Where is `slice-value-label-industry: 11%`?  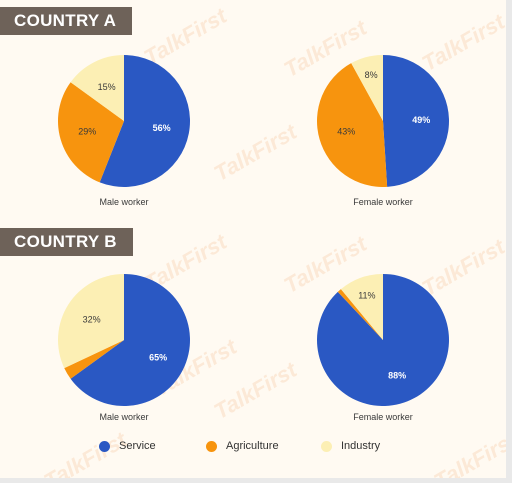
slice-value-label-industry: 11% is located at coordinates (366, 295).